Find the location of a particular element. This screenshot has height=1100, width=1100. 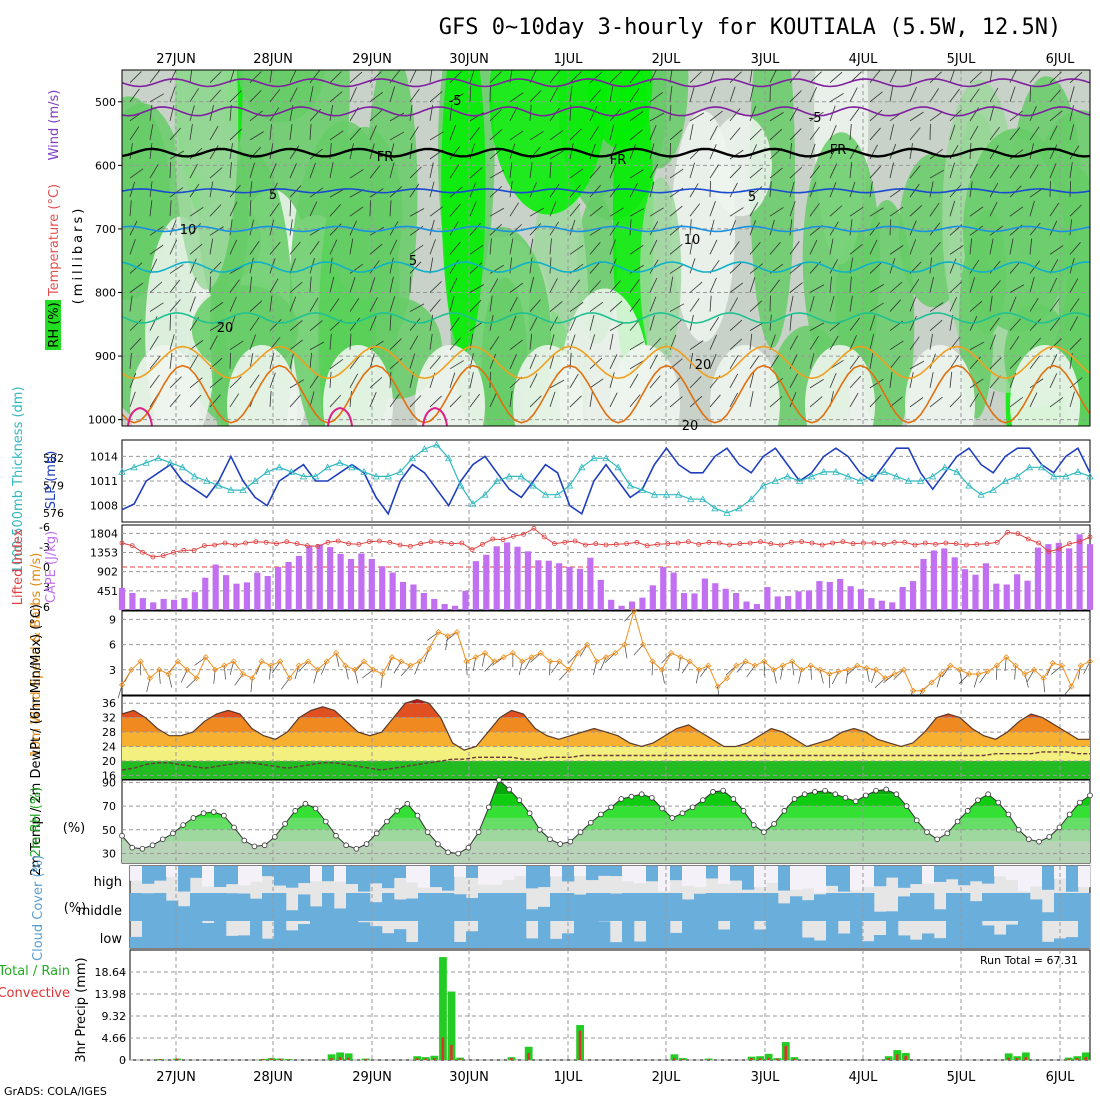

date-label-bottom: 2JUL is located at coordinates (667, 1077).